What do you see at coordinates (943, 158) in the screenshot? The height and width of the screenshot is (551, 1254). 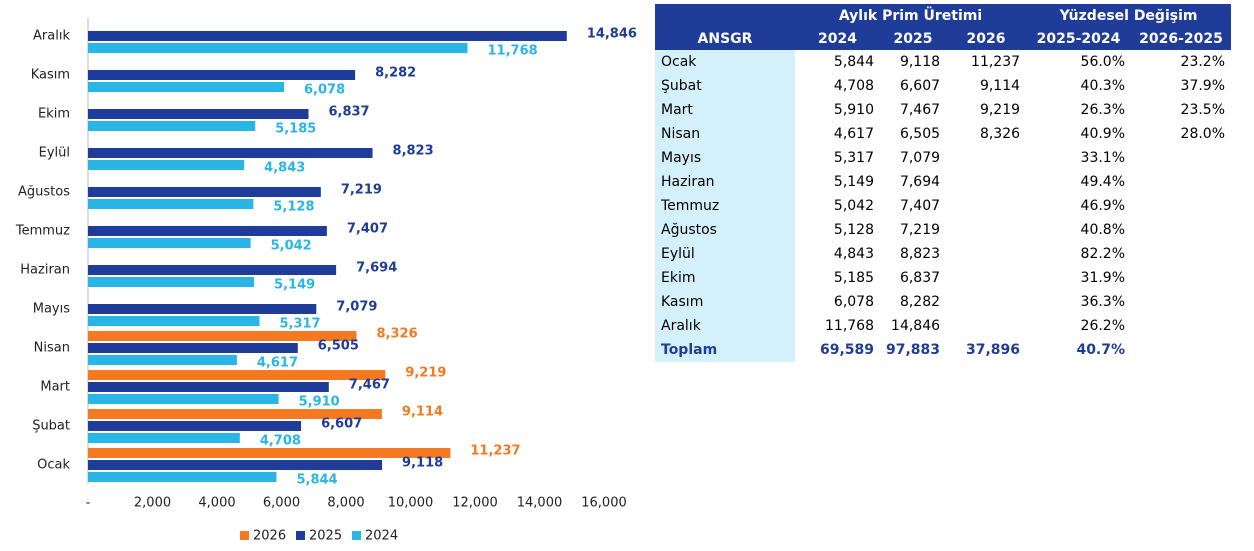 I see `table-row: Mayıs 5,317 7,079 33.1%` at bounding box center [943, 158].